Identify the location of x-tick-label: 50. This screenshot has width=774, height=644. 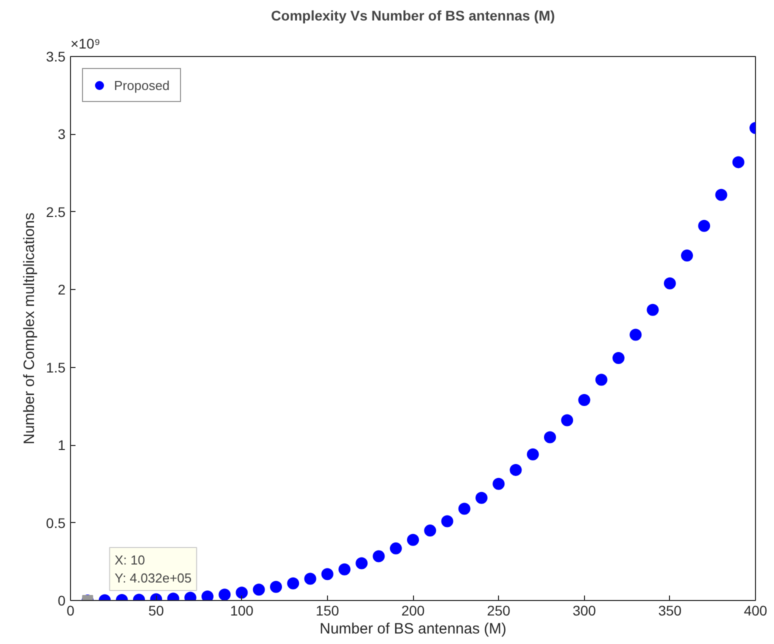
(156, 610).